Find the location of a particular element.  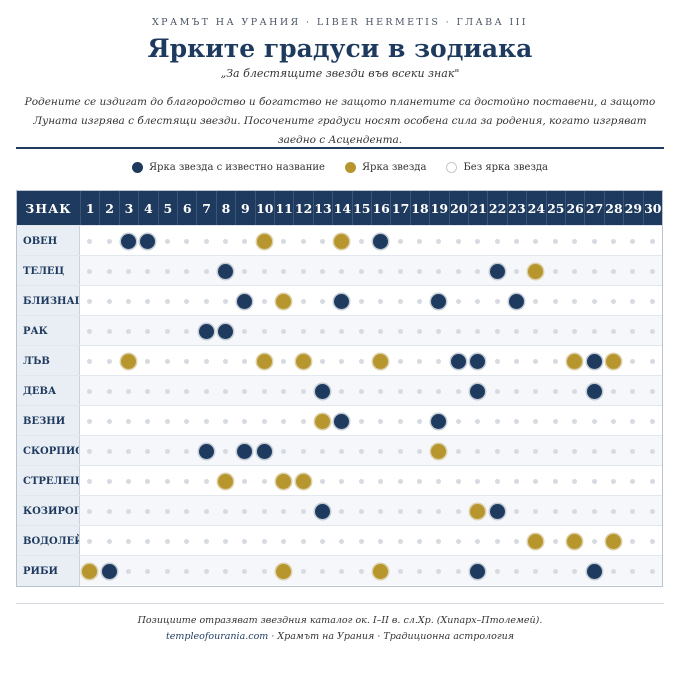

table-row: ЛЪВ is located at coordinates (339, 360).